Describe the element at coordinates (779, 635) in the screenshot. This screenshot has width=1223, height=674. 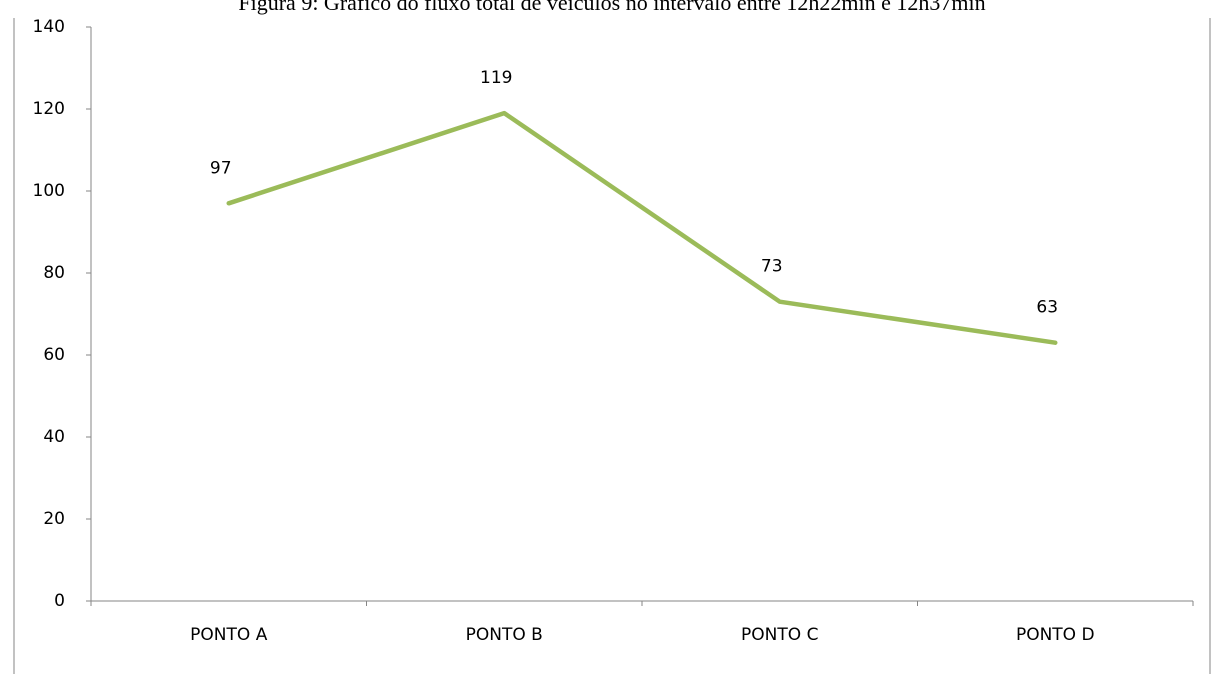
I see `x-tick-label: PONTO C` at that location.